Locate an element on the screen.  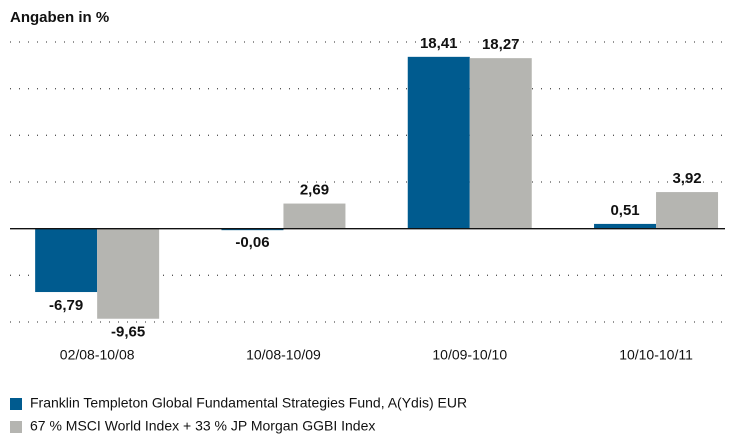
chart-title: Angaben in % is located at coordinates (59, 17).